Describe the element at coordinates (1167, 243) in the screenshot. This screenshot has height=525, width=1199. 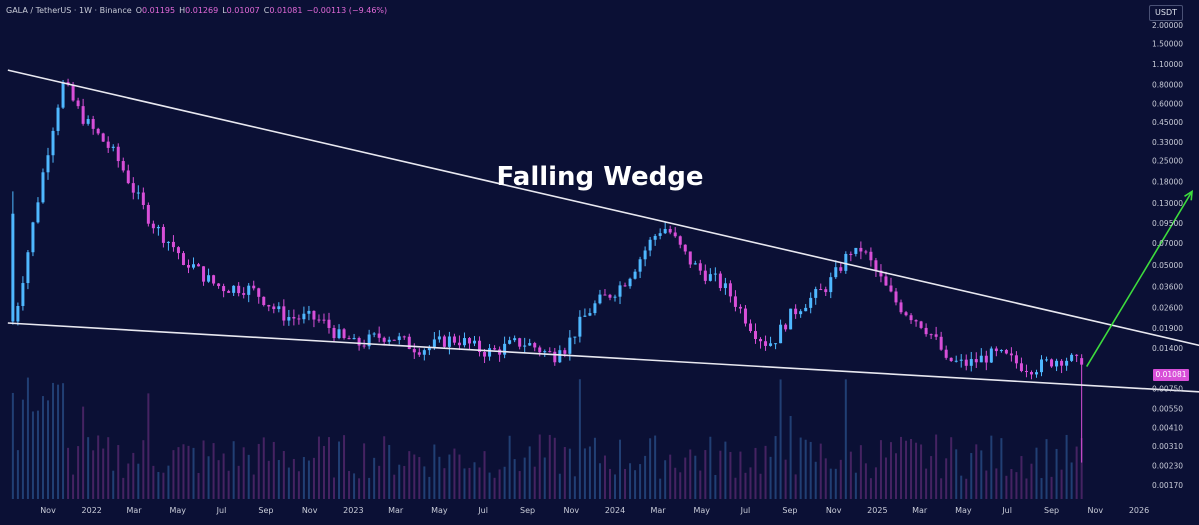
I see `y-tick-label: 0.07000` at that location.